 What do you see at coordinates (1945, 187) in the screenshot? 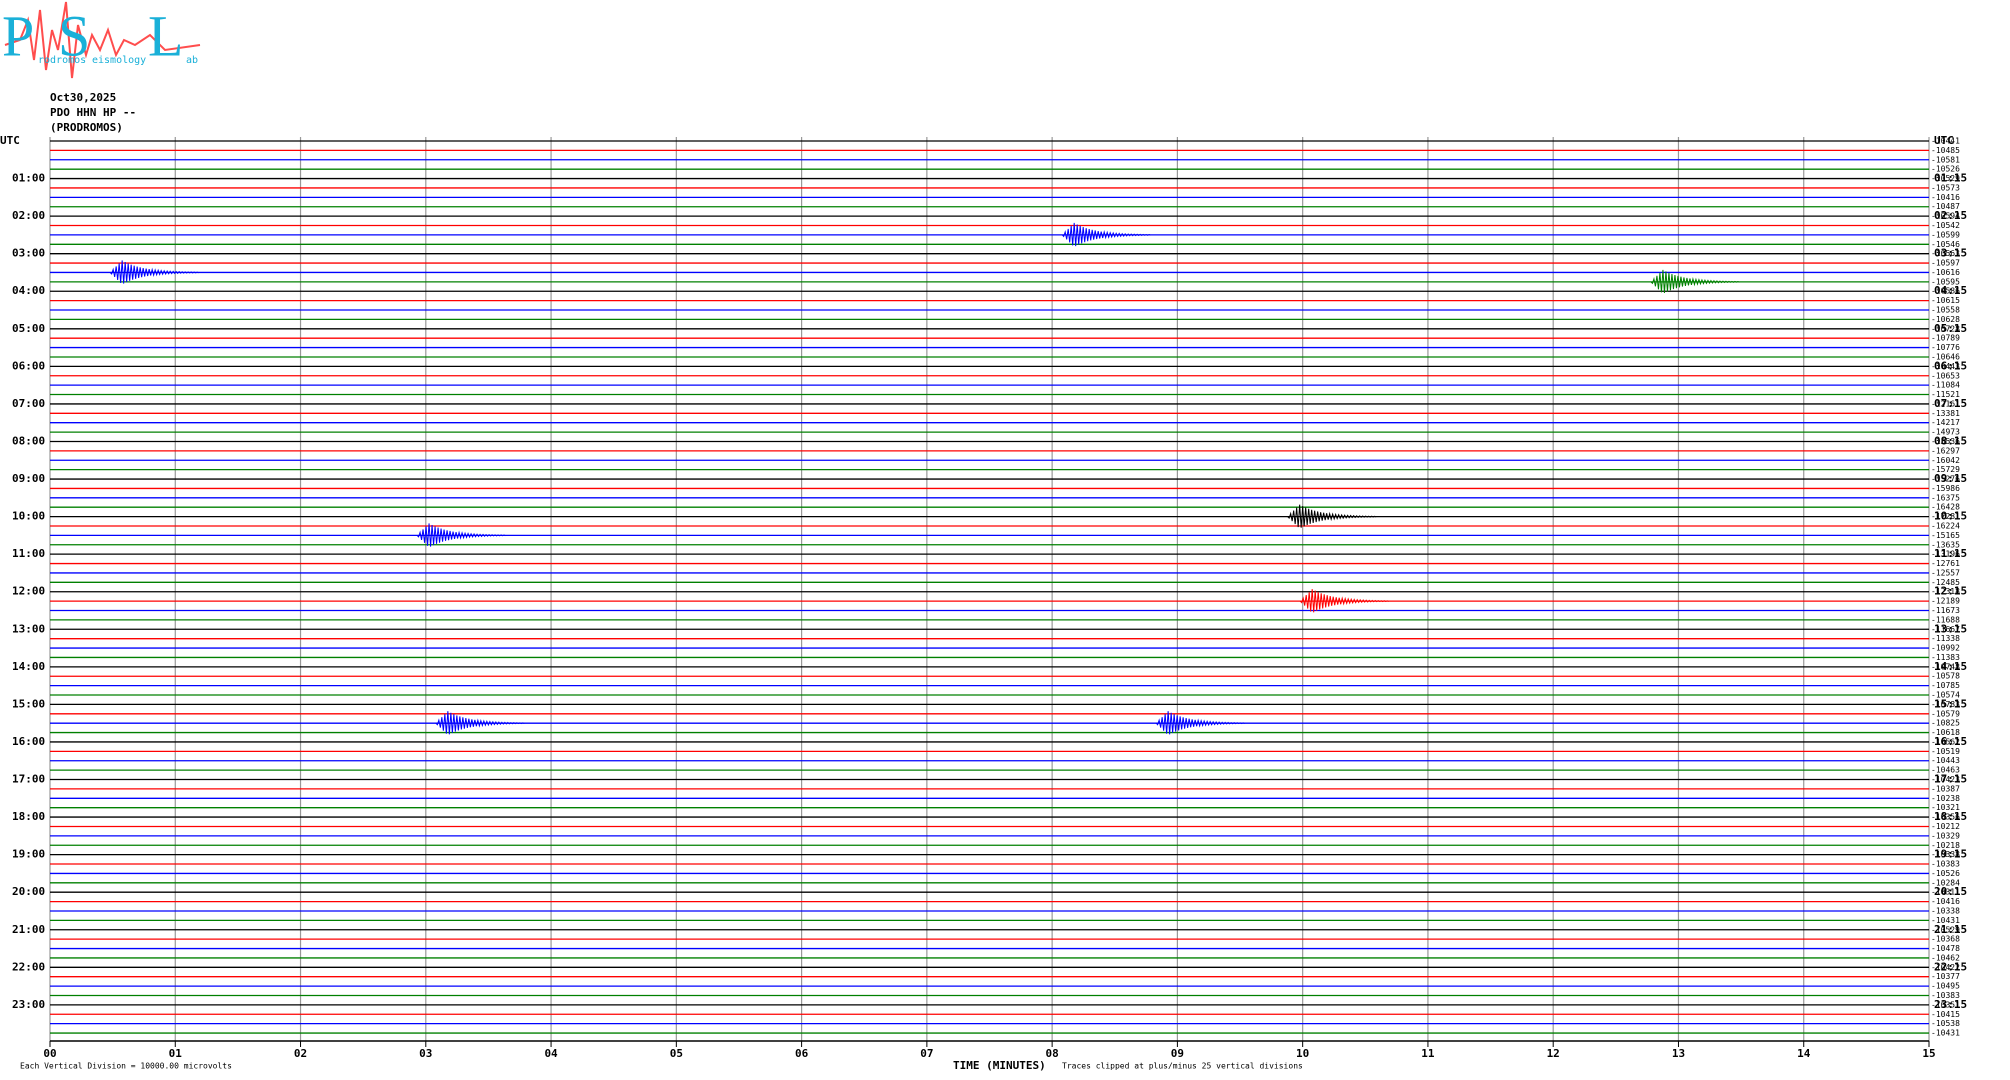
I see `trace-offset: -10573` at bounding box center [1945, 187].